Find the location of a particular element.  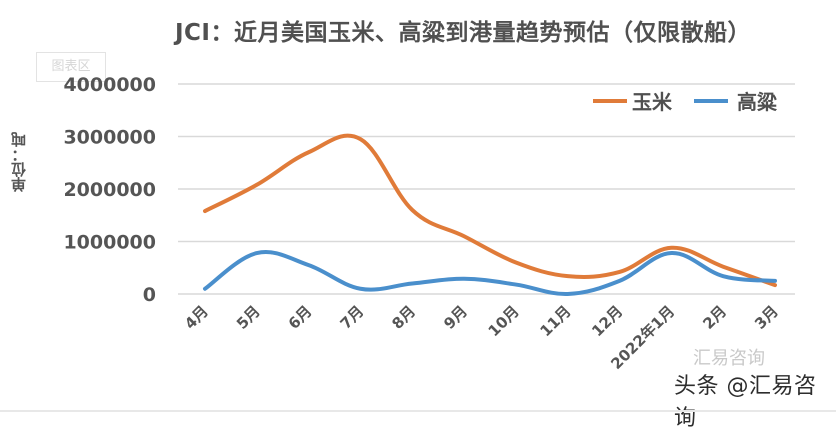

y-tick-label: 4000000 is located at coordinates (109, 85).